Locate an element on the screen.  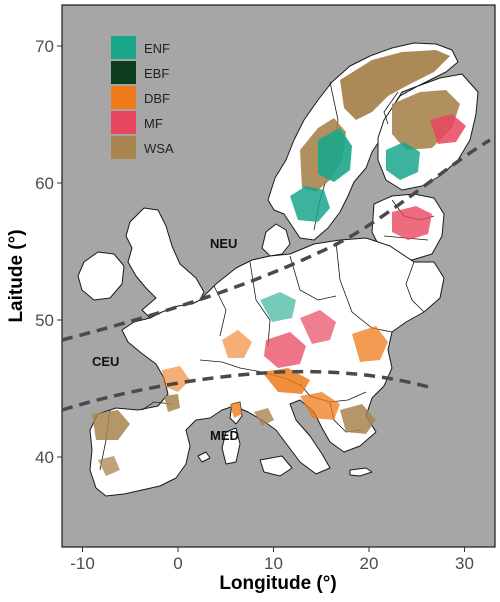
x-tick-label: 20 is located at coordinates (369, 563).